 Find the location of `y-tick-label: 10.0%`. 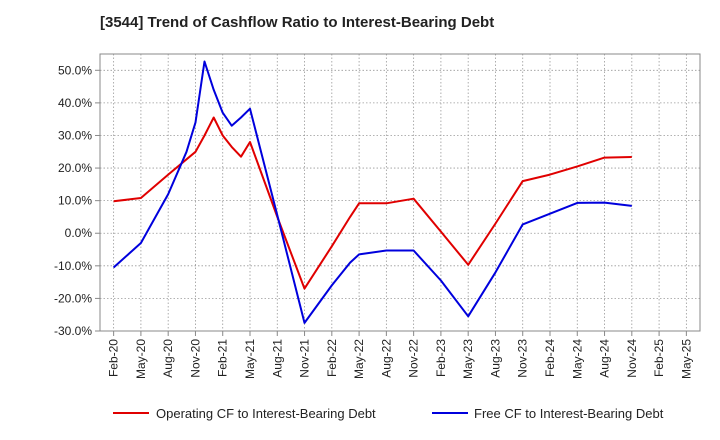

y-tick-label: 10.0% is located at coordinates (75, 201).